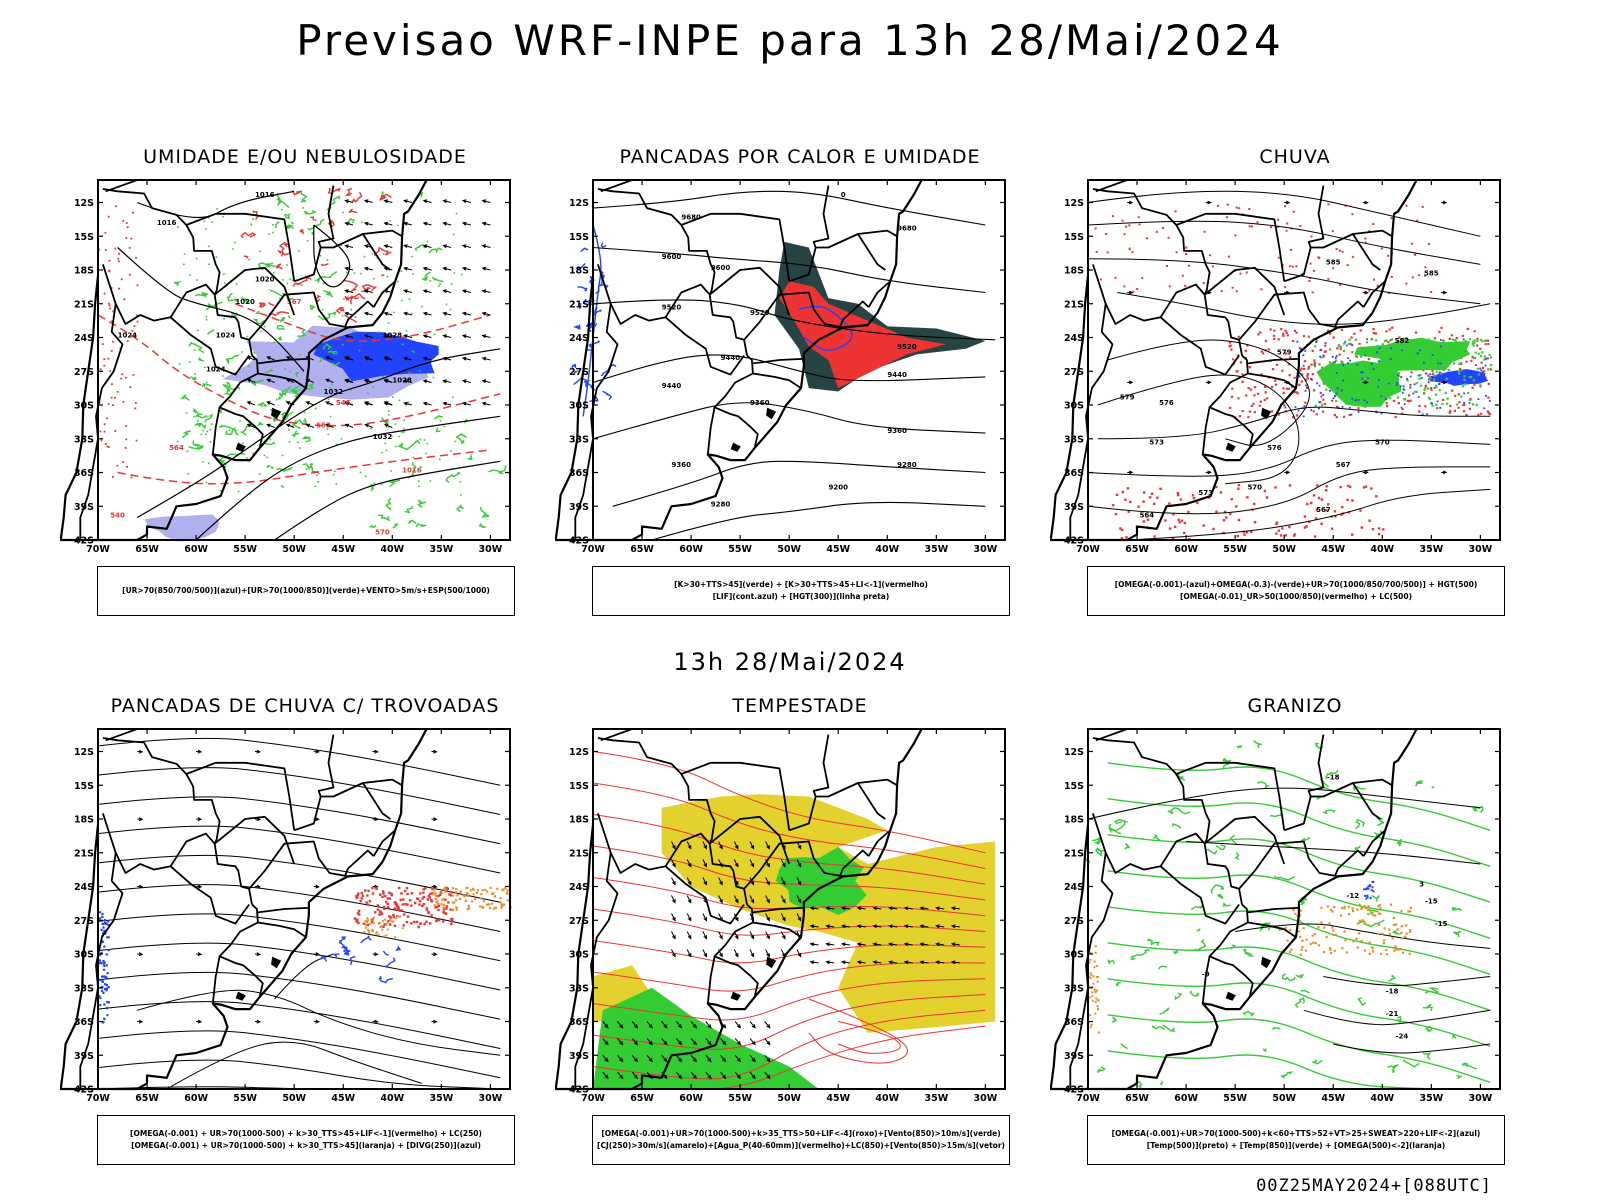 This screenshot has width=1600, height=1200. Describe the element at coordinates (287, 886) in the screenshot. I see `streamline-arrow` at that location.